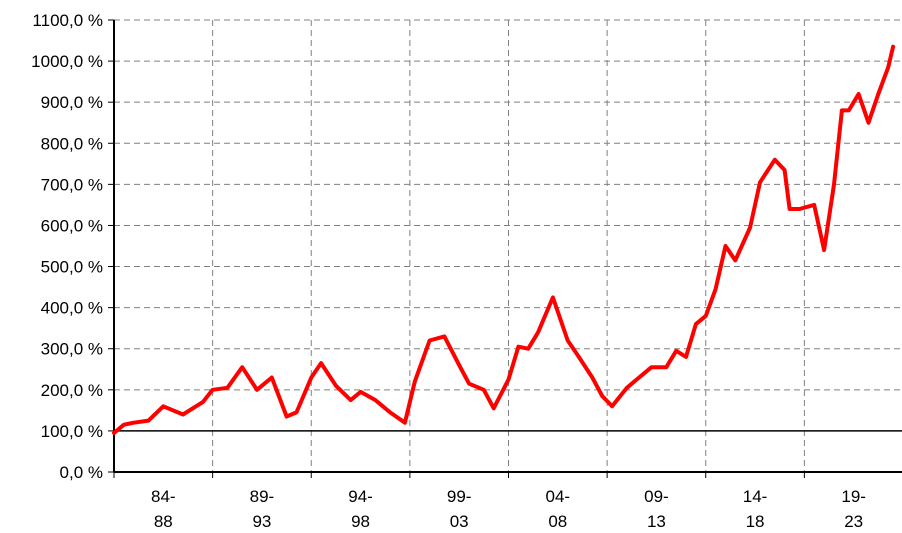 This screenshot has height=533, width=902. I want to click on y-tick-label: 400,0 %, so click(72, 308).